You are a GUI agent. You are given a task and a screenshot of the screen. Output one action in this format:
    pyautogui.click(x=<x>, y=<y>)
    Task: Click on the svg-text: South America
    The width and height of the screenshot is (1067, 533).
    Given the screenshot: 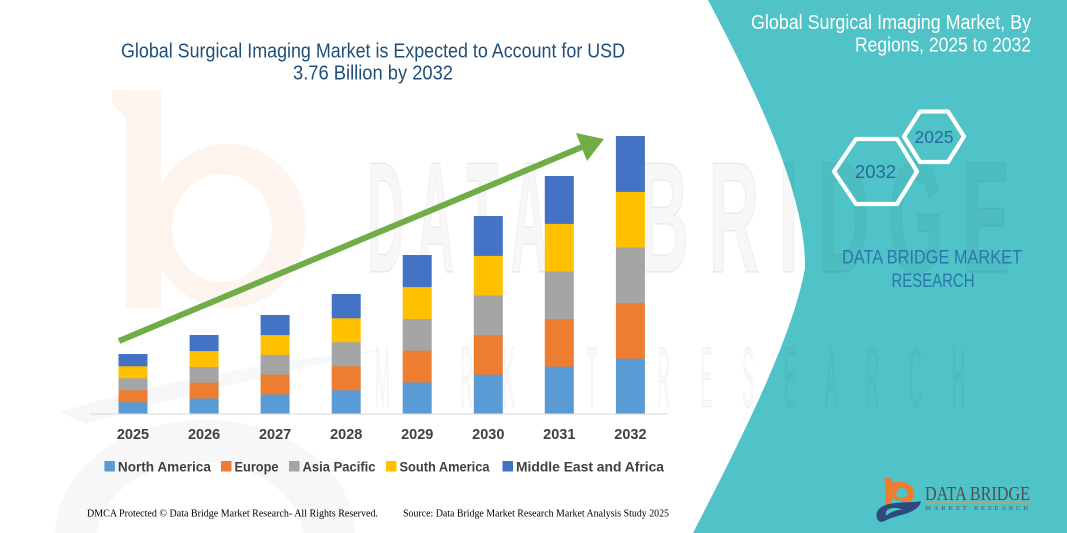 What is the action you would take?
    pyautogui.click(x=445, y=467)
    